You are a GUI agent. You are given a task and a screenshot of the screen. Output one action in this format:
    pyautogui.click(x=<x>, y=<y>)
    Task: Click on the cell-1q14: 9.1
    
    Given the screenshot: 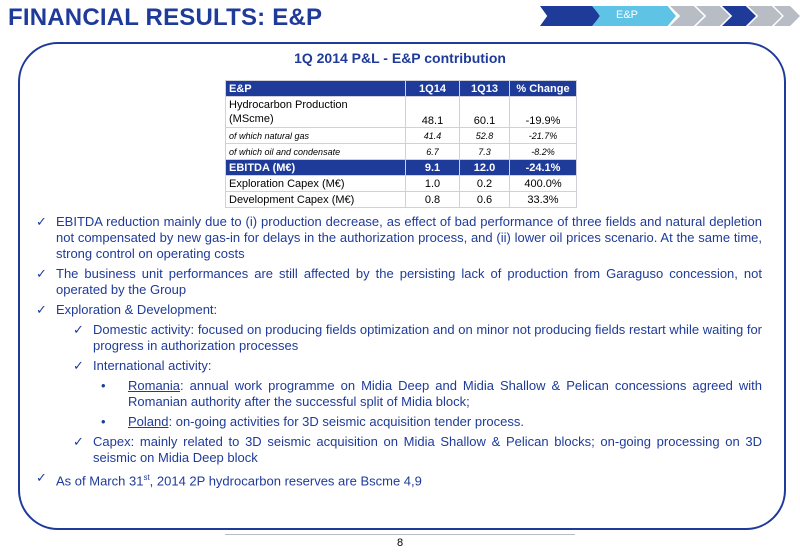 What is the action you would take?
    pyautogui.click(x=432, y=167)
    